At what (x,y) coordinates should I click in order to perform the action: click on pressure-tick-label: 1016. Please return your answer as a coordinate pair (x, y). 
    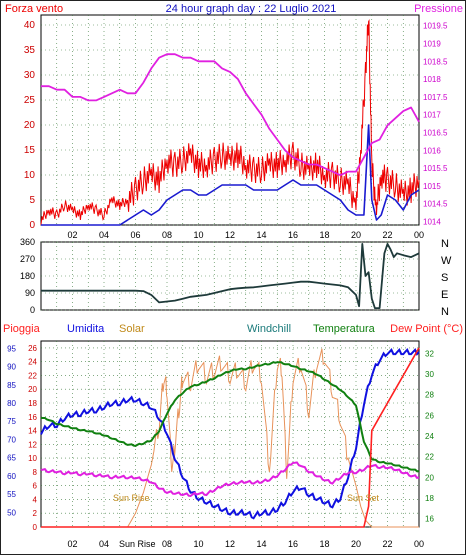
    Looking at the image, I should click on (432, 150).